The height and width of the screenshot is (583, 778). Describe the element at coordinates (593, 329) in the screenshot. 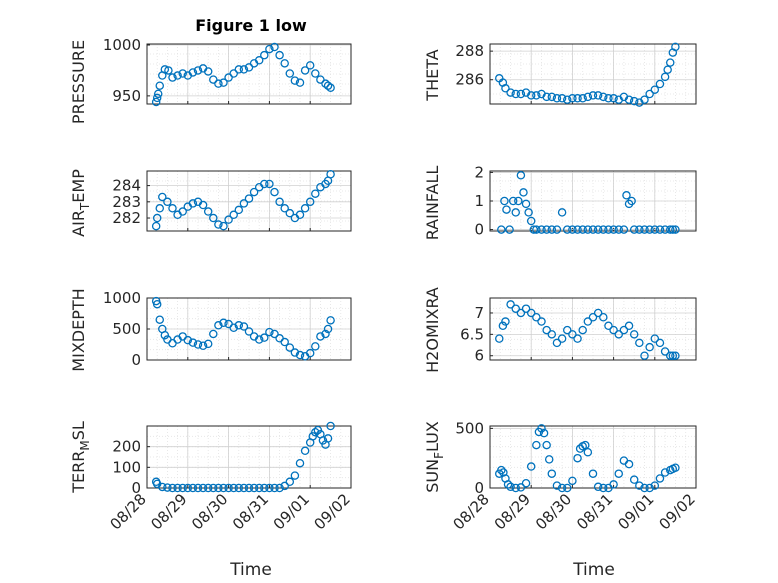

I see `axes-frame-h2omixra` at that location.